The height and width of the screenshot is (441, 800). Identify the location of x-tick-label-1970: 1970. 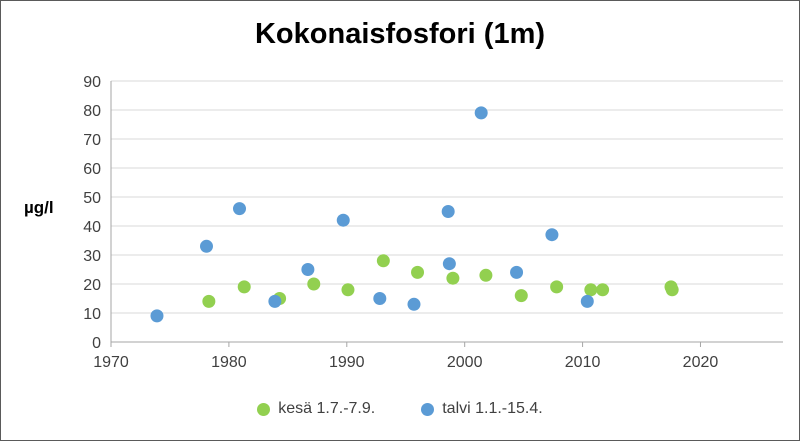
(111, 362).